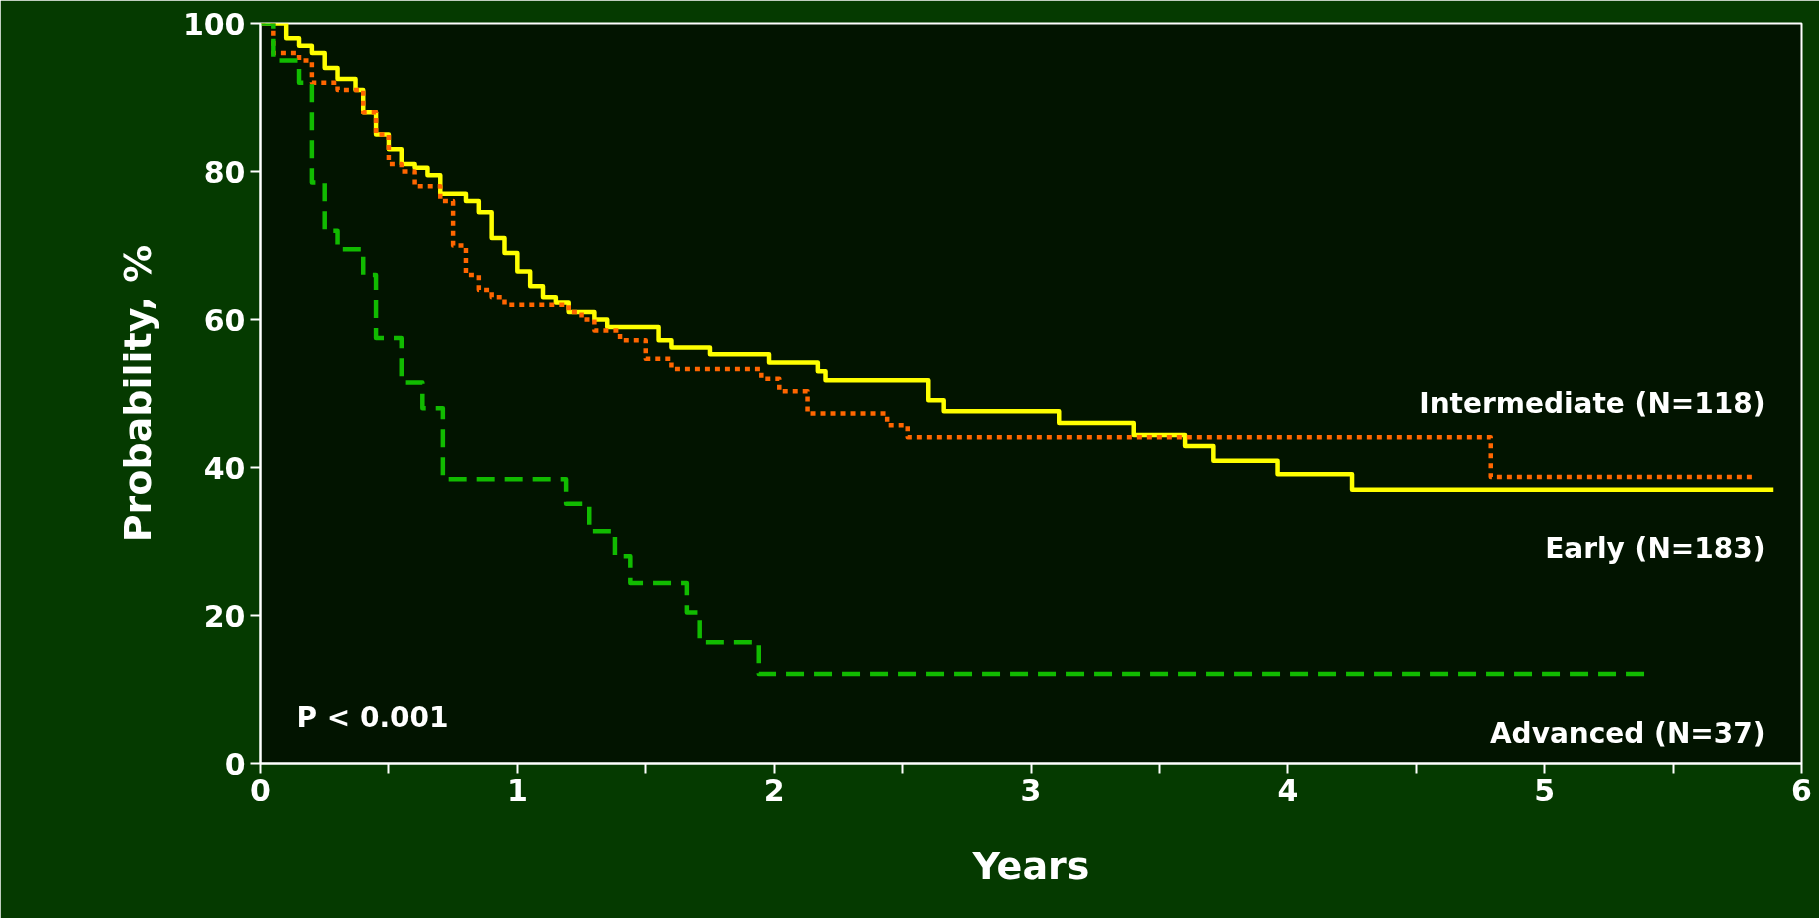 This screenshot has height=918, width=1819. What do you see at coordinates (1655, 549) in the screenshot?
I see `series-label: Early (N=183)` at bounding box center [1655, 549].